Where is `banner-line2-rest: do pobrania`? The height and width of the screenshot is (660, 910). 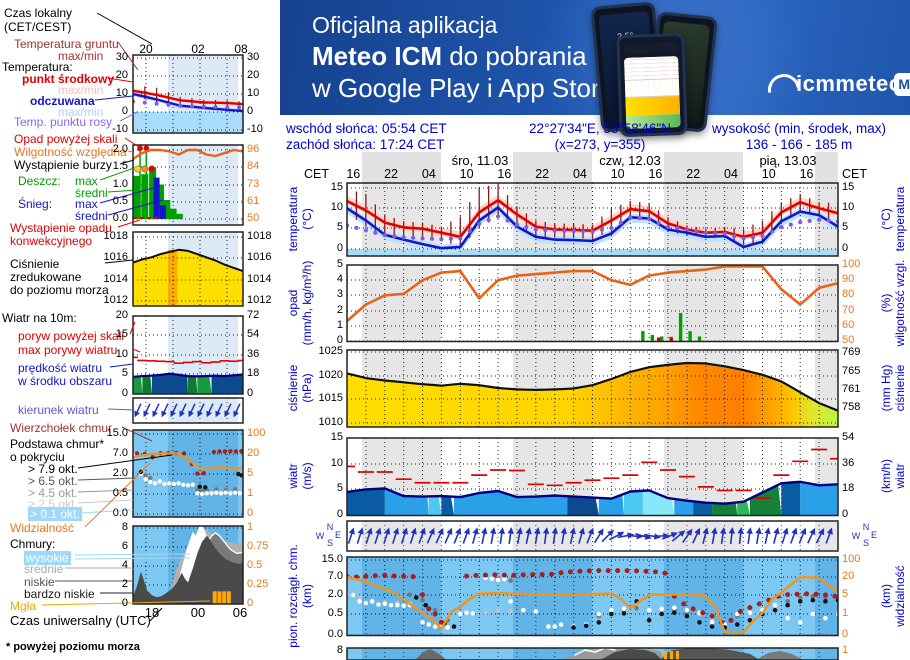
banner-line2-rest: do pobrania is located at coordinates (514, 56).